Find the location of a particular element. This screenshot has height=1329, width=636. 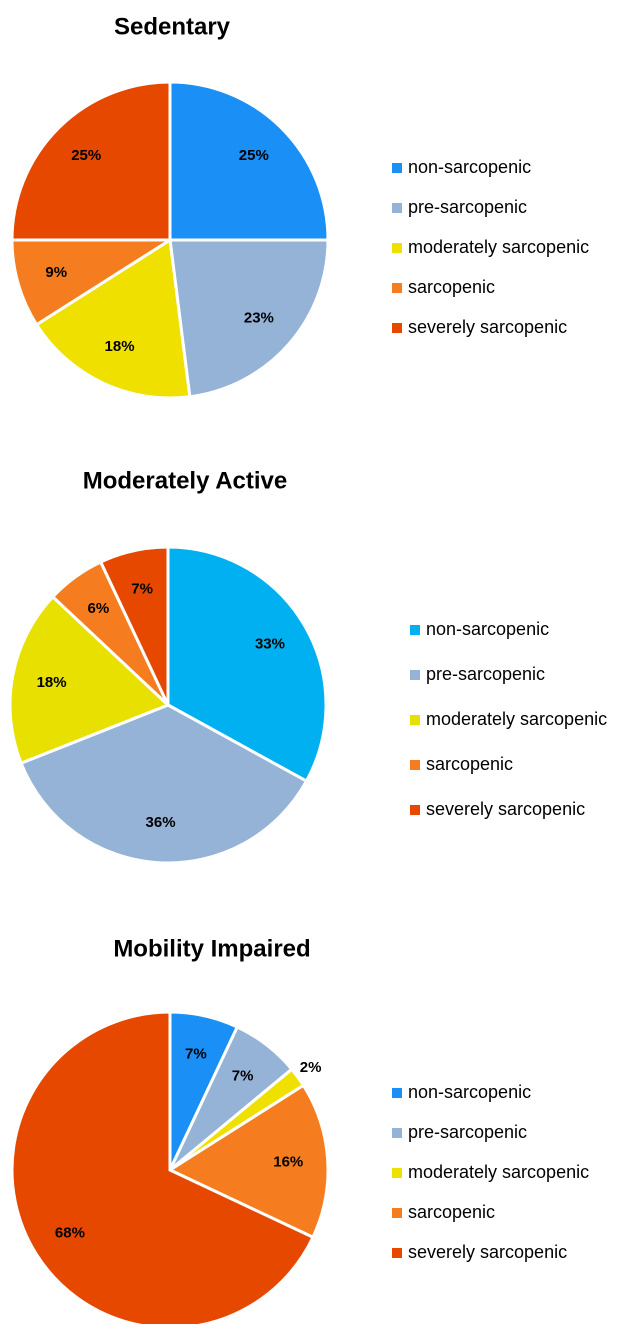

data-label: 16% is located at coordinates (288, 1162).